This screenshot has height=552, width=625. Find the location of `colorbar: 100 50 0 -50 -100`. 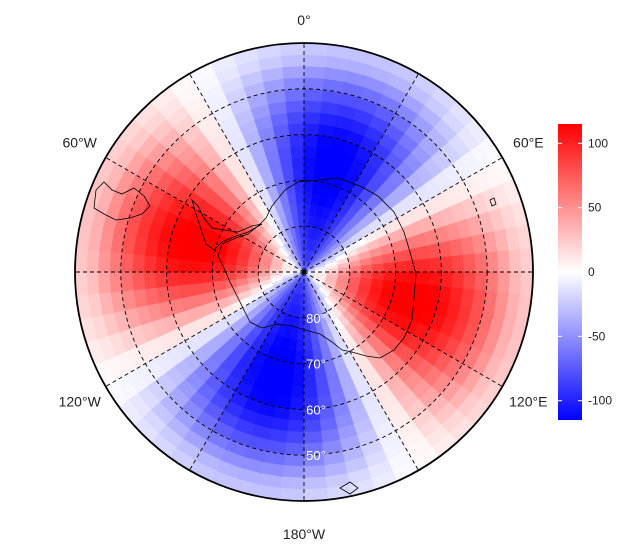

colorbar: 100 50 0 -50 -100 is located at coordinates (585, 272).